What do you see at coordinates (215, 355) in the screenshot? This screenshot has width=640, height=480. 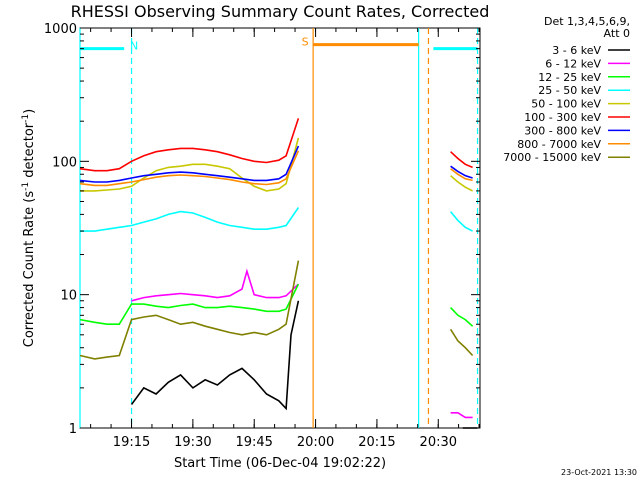 I see `series-line-3-6-kev` at bounding box center [215, 355].